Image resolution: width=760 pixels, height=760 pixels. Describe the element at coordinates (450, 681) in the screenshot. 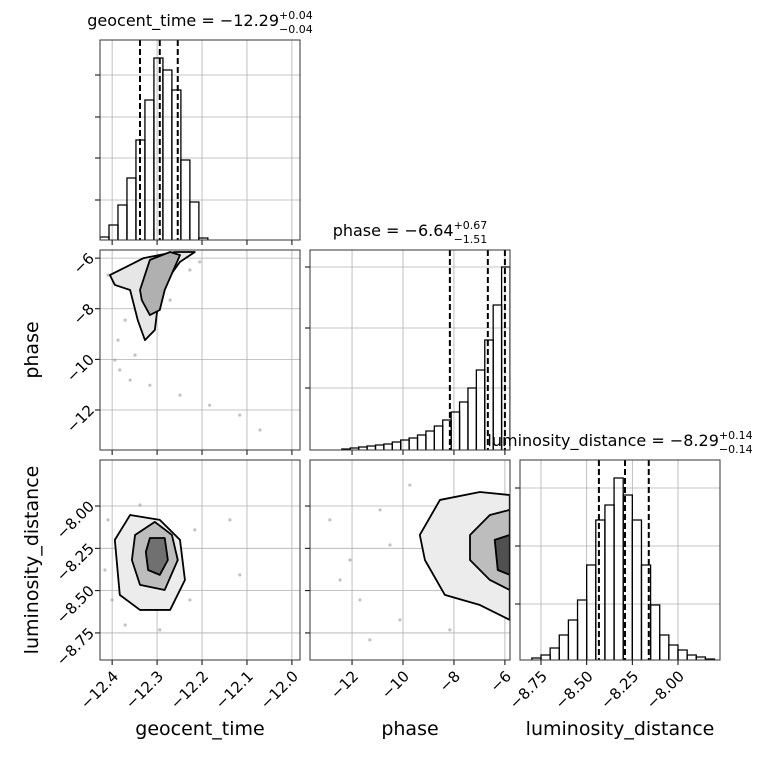

I see `x-tick-label: −8` at that location.